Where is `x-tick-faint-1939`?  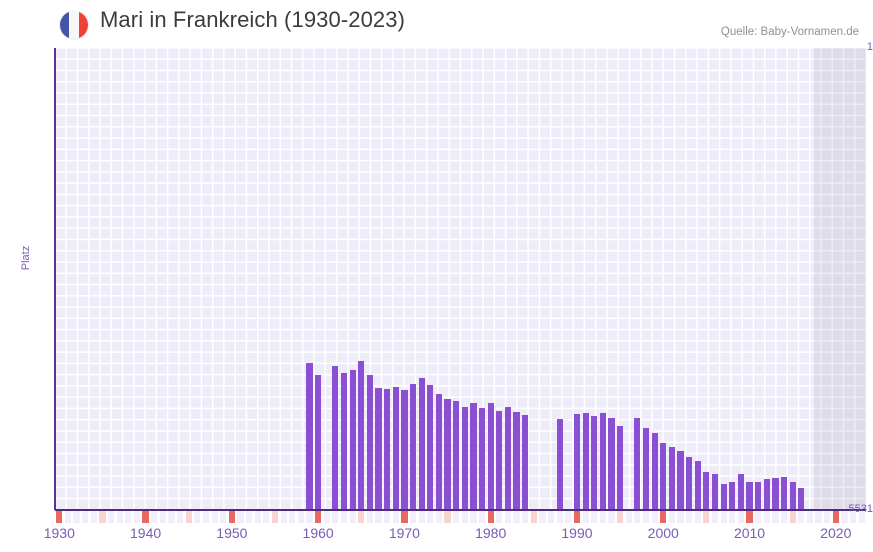
x-tick-faint-1939 is located at coordinates (137, 517).